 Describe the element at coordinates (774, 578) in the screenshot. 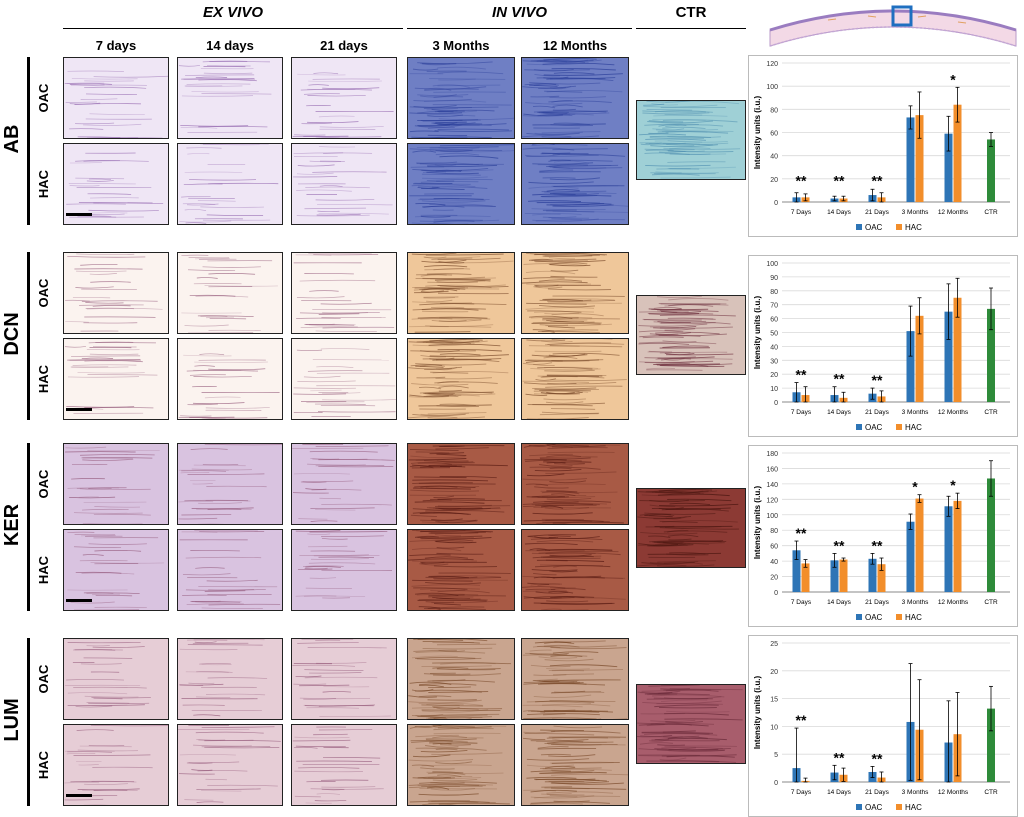

I see `y-tick-label: 20` at that location.